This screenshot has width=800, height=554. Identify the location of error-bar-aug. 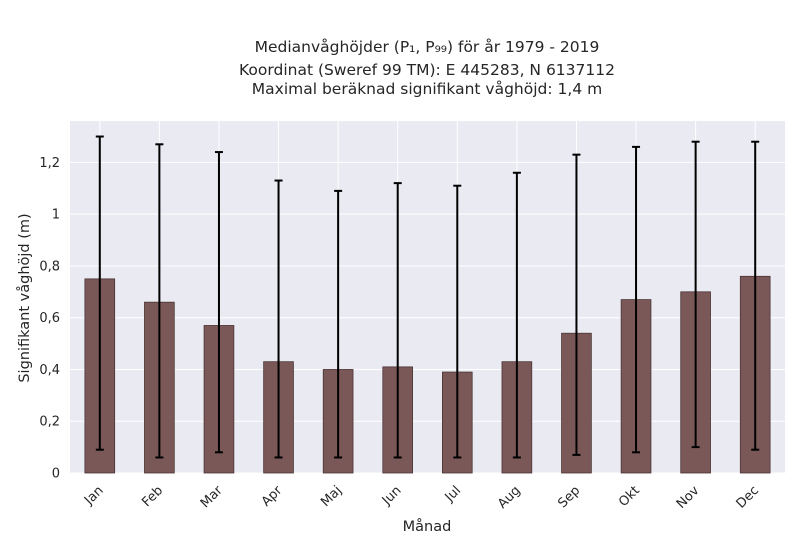
(516, 315).